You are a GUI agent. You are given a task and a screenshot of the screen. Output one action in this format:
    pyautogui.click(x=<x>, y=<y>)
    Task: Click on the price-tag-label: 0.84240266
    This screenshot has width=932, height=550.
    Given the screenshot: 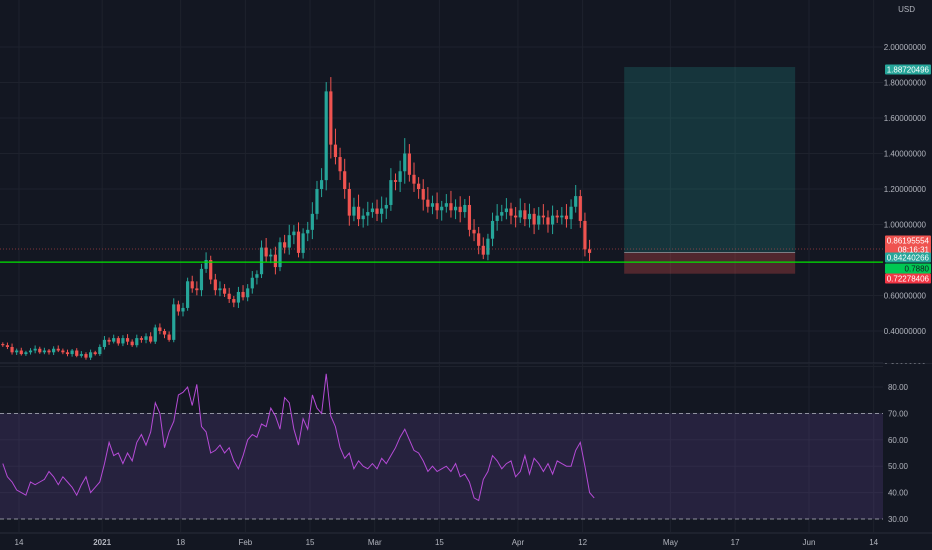 What is the action you would take?
    pyautogui.click(x=908, y=258)
    